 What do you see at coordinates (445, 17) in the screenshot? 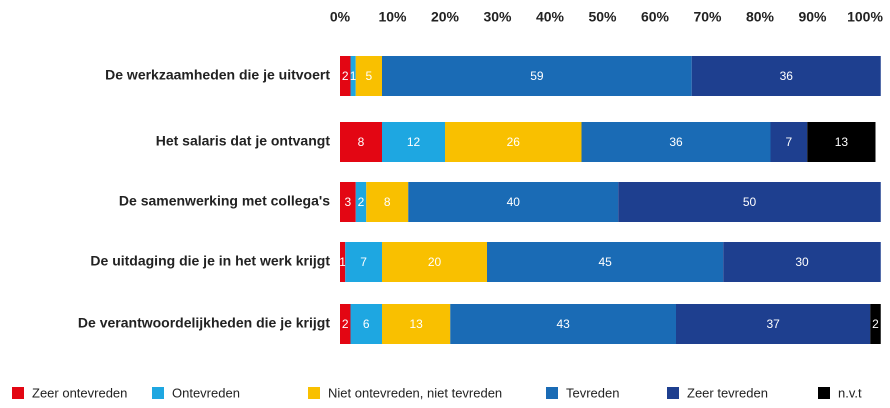
I see `x-tick-label: 20%` at bounding box center [445, 17].